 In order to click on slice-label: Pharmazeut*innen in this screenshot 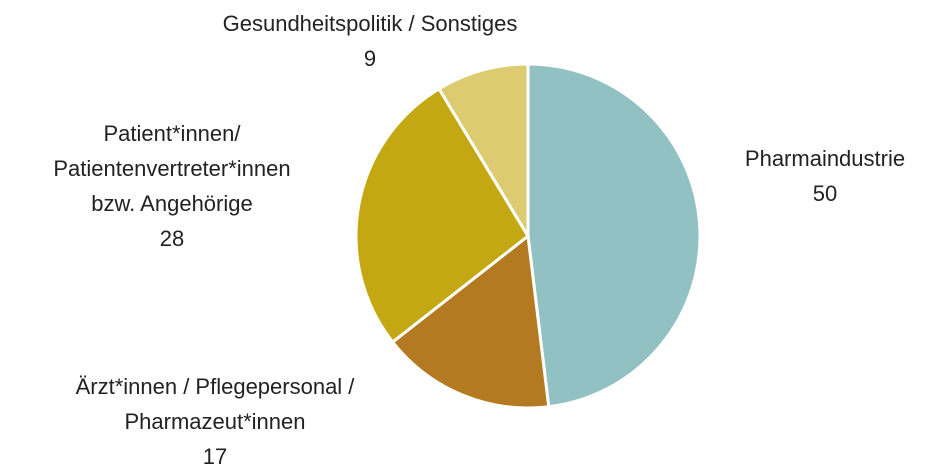, I will do `click(214, 421)`.